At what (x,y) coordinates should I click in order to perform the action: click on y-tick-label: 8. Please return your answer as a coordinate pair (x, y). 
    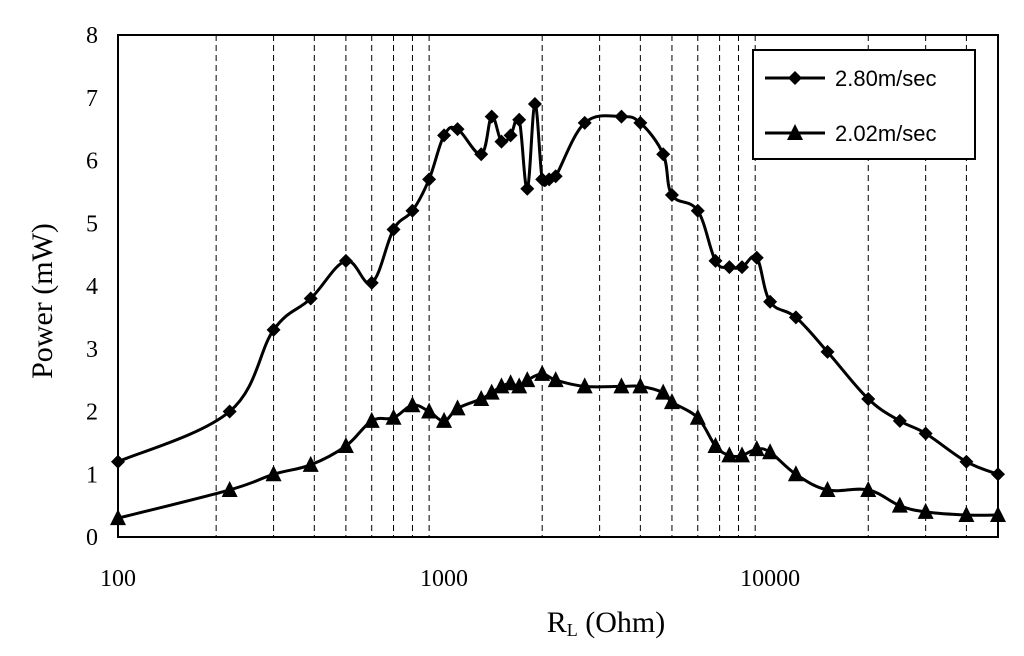
    Looking at the image, I should click on (92, 36).